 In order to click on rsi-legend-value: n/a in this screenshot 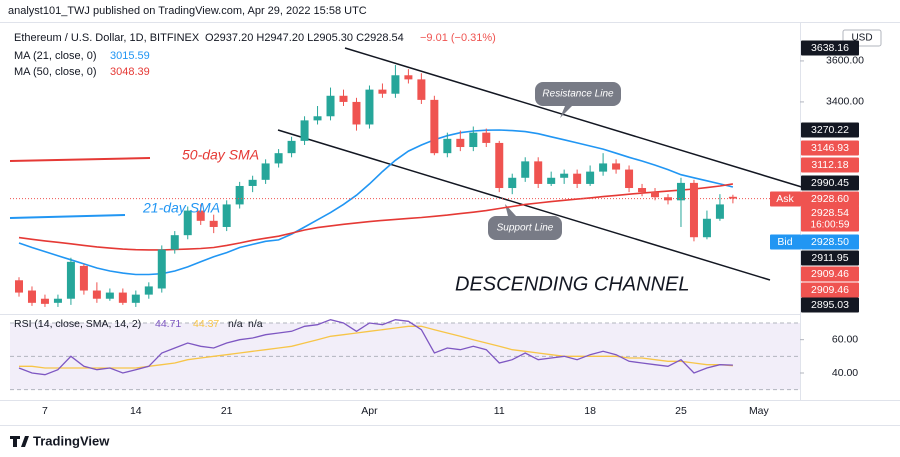, I will do `click(255, 324)`.